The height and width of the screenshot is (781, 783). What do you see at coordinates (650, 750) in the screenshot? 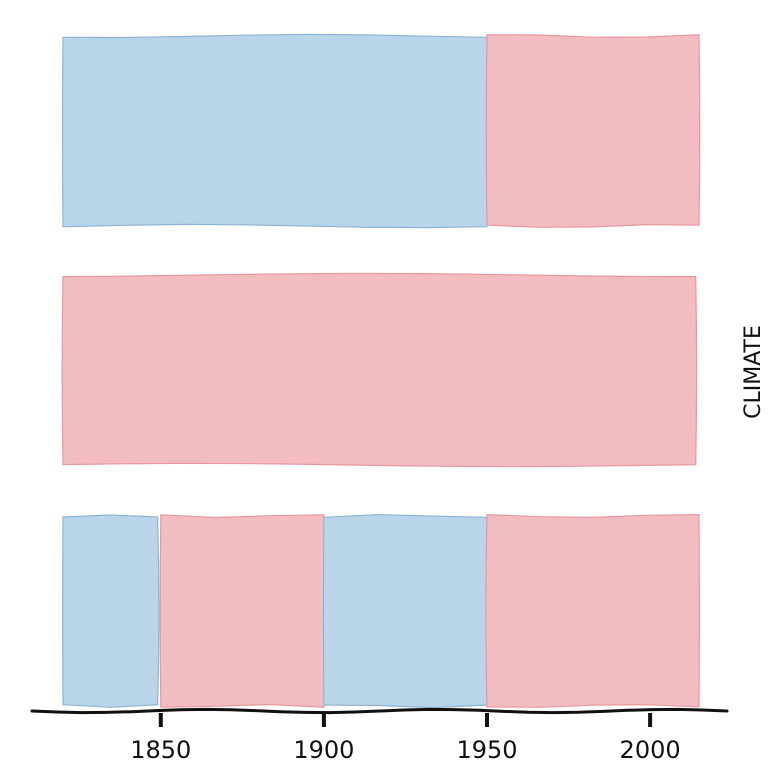
I see `x-tick-label-2000: 2000` at bounding box center [650, 750].